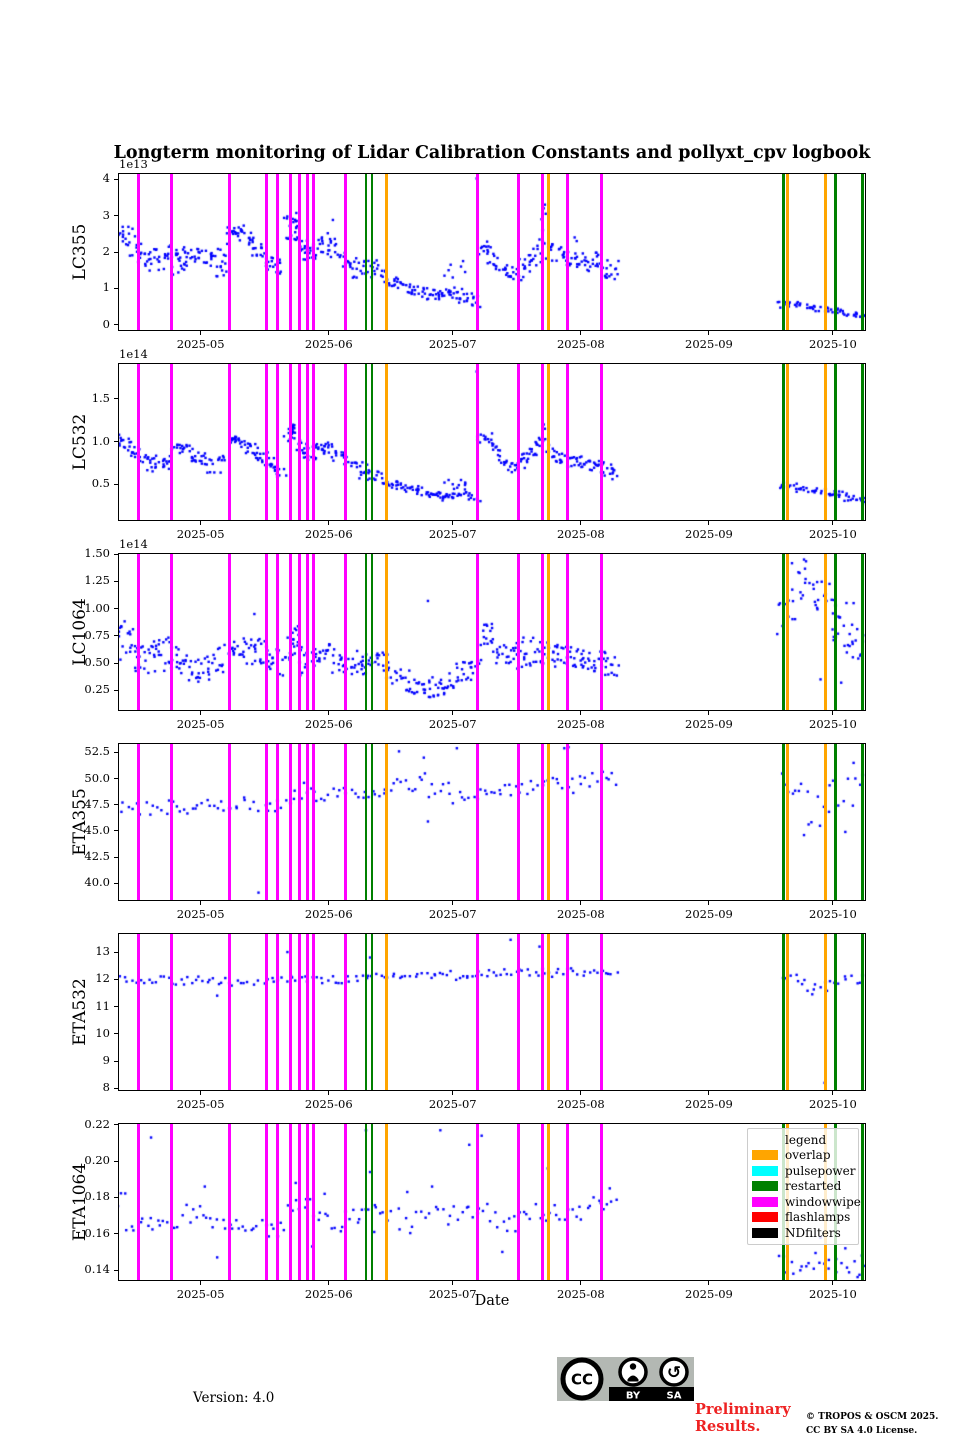  What do you see at coordinates (492, 632) in the screenshot?
I see `subplot-frame-lc1064` at bounding box center [492, 632].